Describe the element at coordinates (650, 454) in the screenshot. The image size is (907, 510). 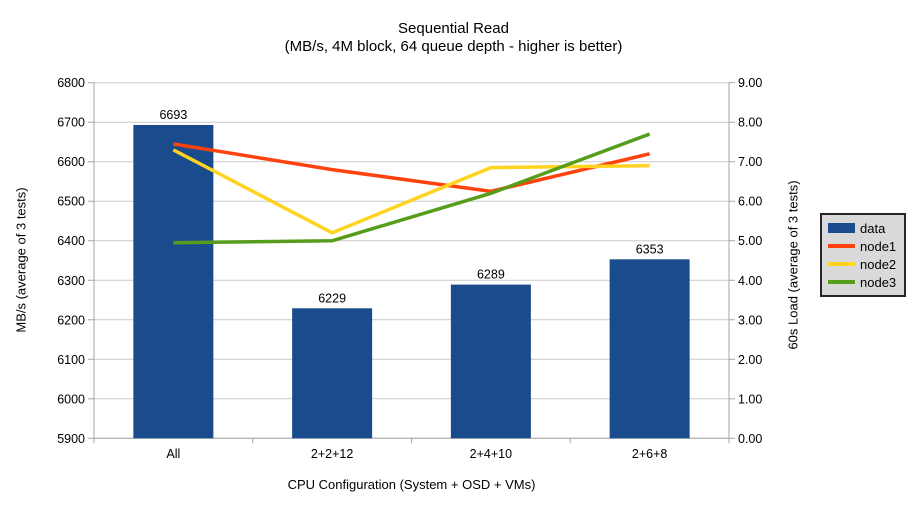
I see `x-category-label: 2+6+8` at that location.